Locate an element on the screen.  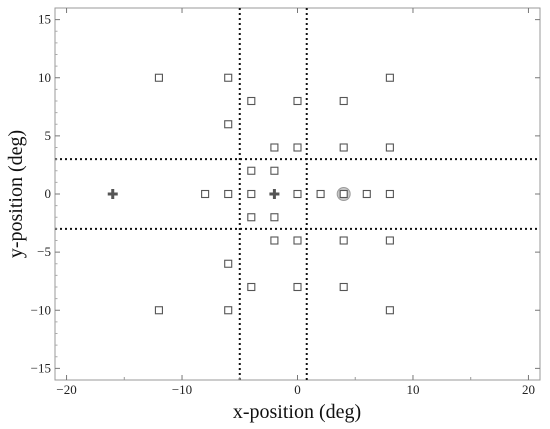
x-tick-label: 10 is located at coordinates (412, 389).